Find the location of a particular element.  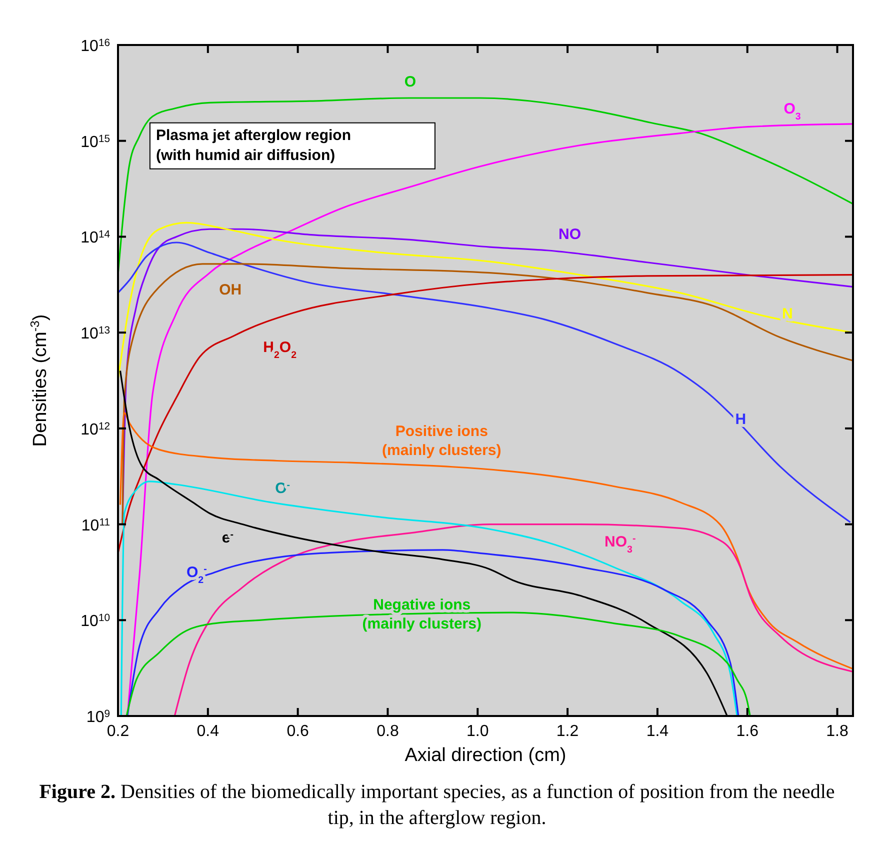

series-label: H$_{2}$O$_{2}$ is located at coordinates (280, 349).